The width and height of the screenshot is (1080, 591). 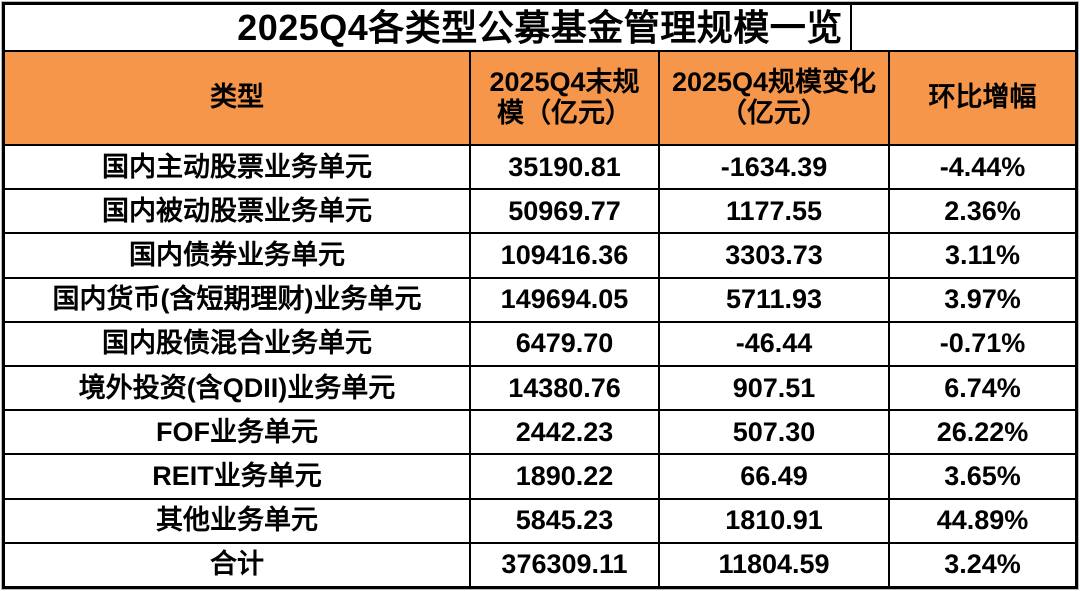 I want to click on column-header-scale: 2025Q4末规模（亿元）, so click(x=564, y=98).